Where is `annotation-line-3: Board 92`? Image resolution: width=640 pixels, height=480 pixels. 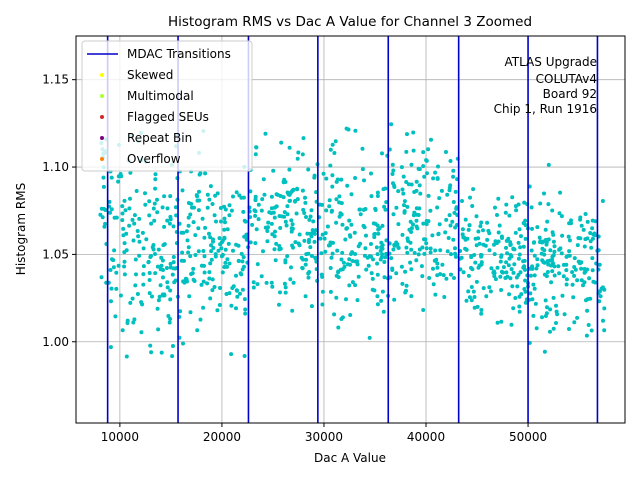 annotation-line-3: Board 92 is located at coordinates (570, 94).